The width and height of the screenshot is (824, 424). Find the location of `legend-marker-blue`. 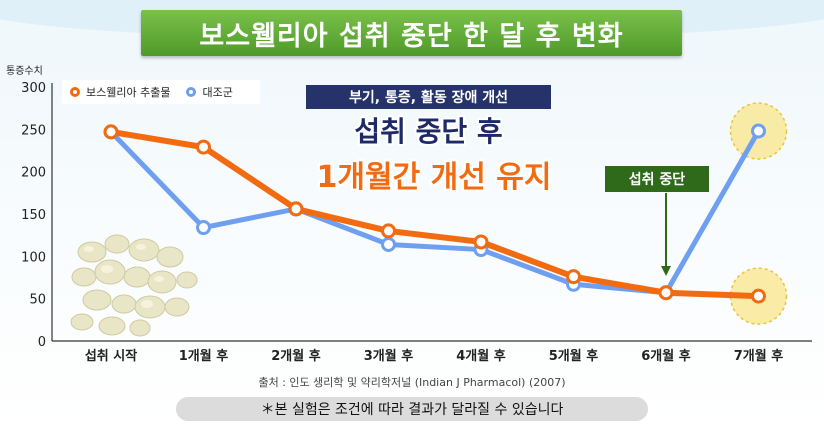

legend-marker-blue is located at coordinates (191, 92).